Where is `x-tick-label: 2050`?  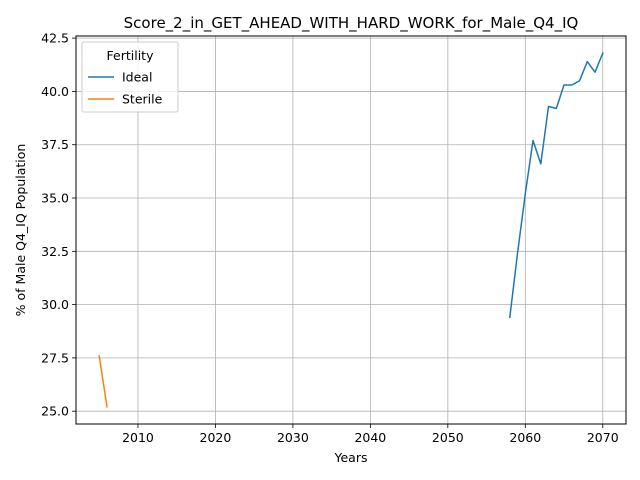
x-tick-label: 2050 is located at coordinates (448, 437).